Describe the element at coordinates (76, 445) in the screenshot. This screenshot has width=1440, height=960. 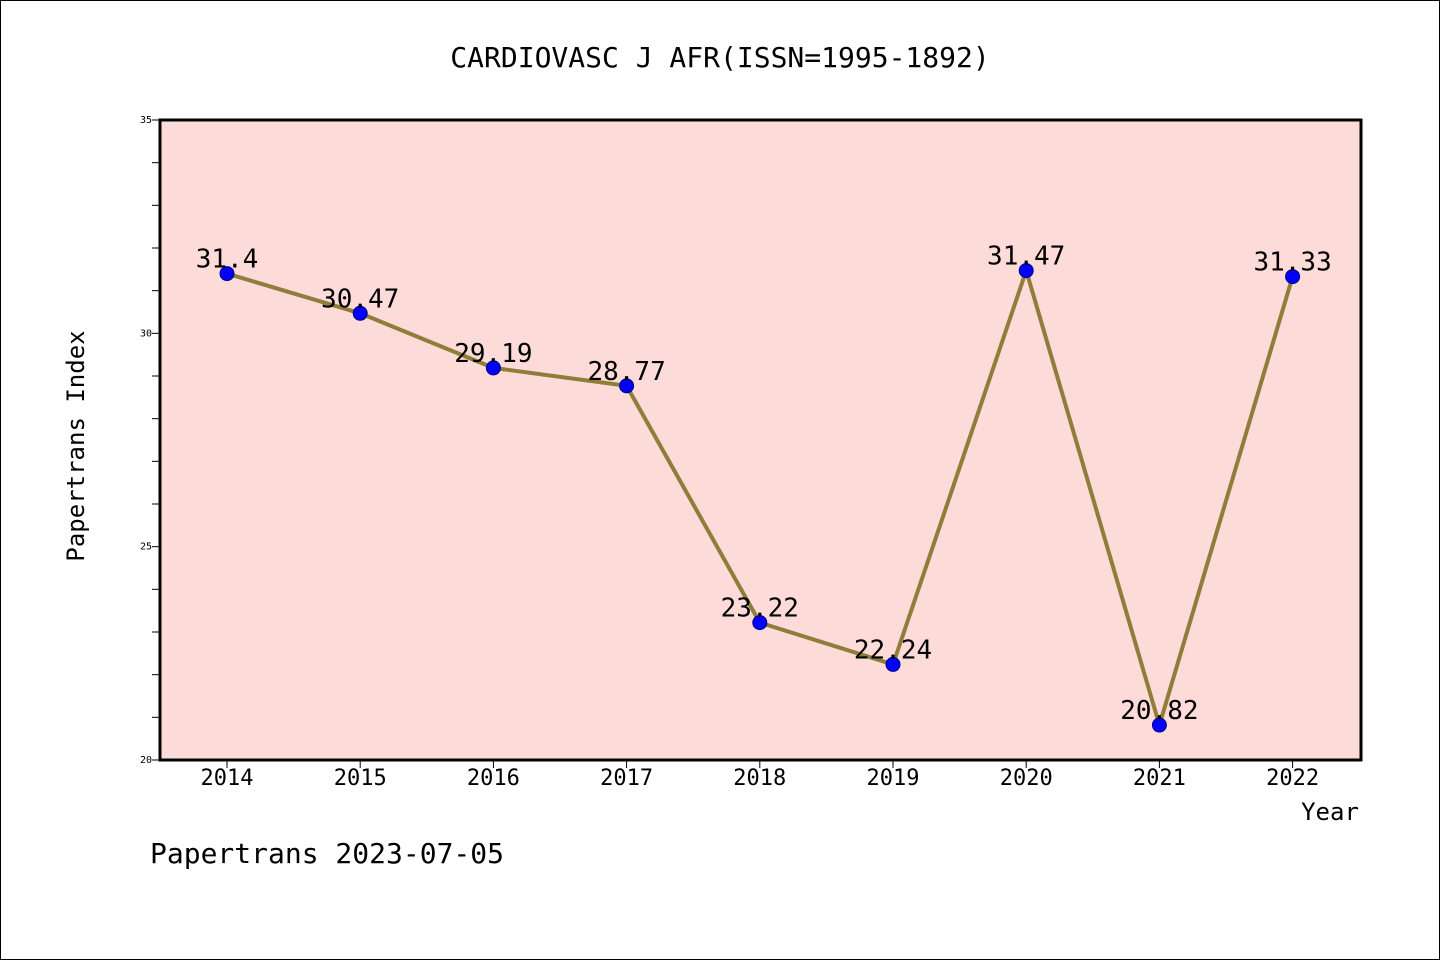
I see `y-axis-label: Papertrans Index` at that location.